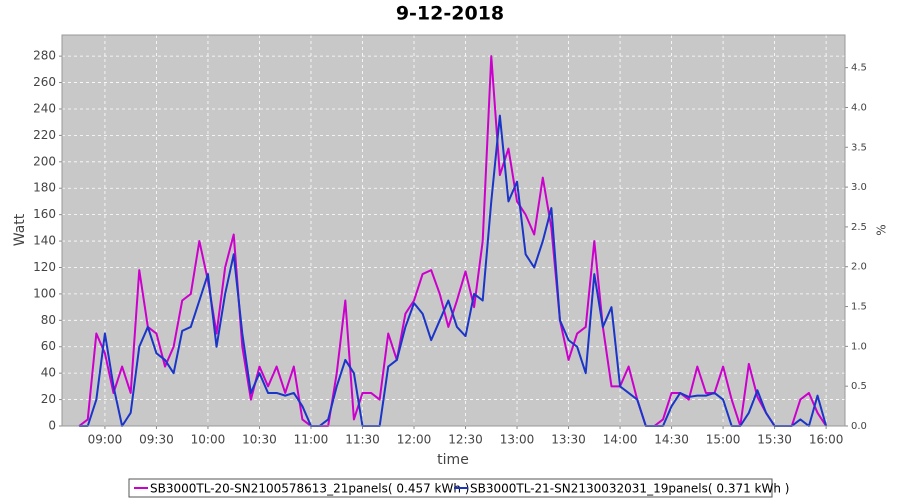 Image resolution: width=900 pixels, height=504 pixels. Describe the element at coordinates (52, 426) in the screenshot. I see `y-tick-label: 0` at that location.